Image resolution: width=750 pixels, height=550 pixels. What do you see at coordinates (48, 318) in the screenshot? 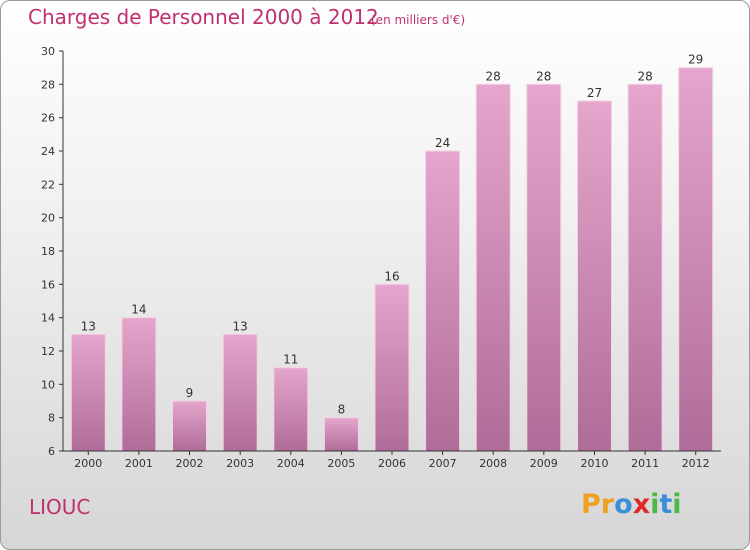
I see `y-tick-label-14: 14` at bounding box center [48, 318].